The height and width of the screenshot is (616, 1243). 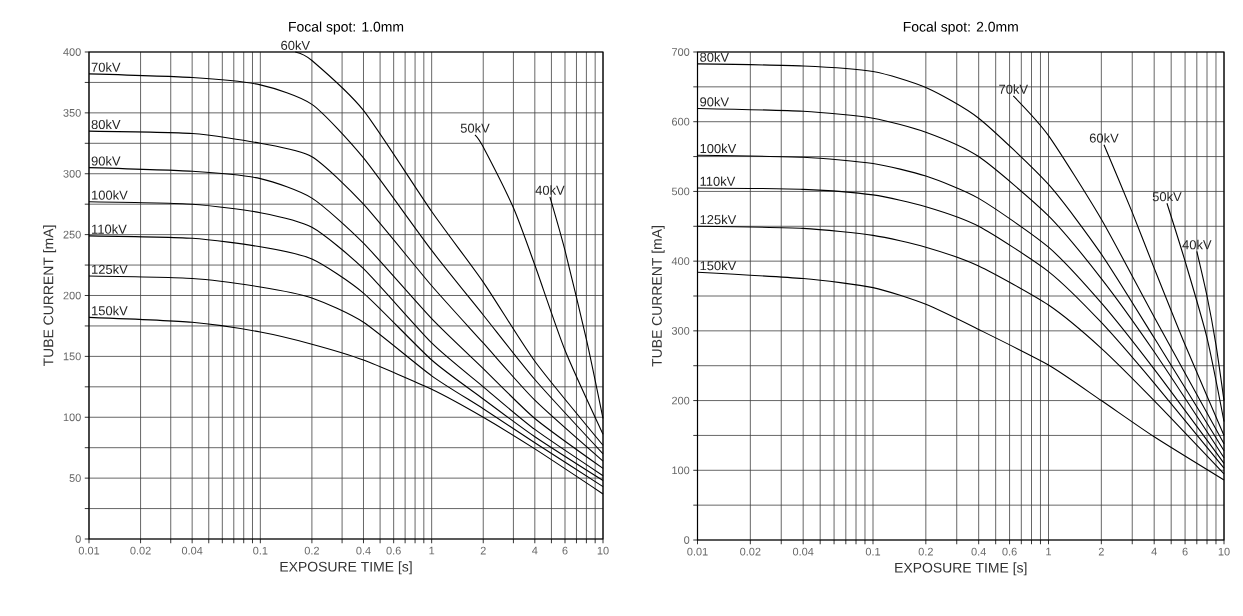 I want to click on y-tick-label: 50, so click(x=75, y=478).